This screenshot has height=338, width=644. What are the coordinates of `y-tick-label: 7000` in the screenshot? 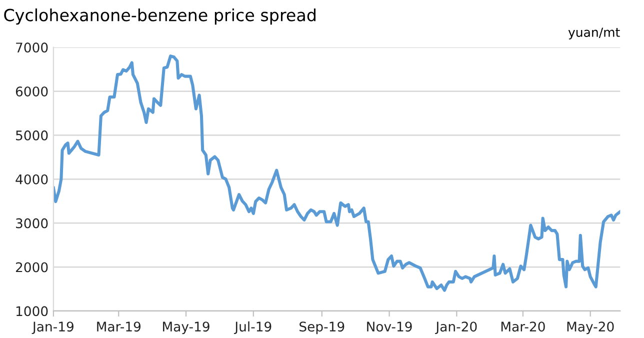 It's located at (32, 47).